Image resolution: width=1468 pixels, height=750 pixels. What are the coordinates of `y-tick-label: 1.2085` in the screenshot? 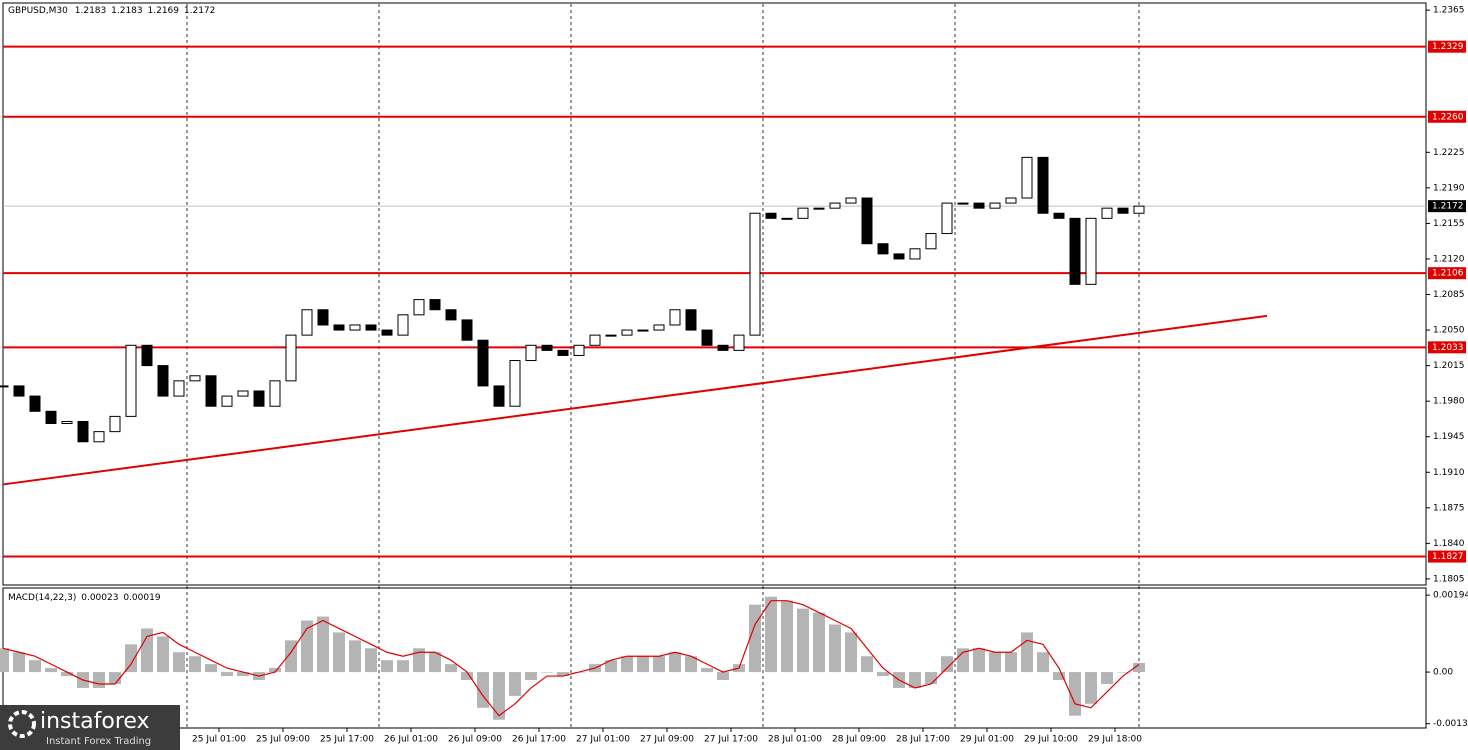 It's located at (1449, 295).